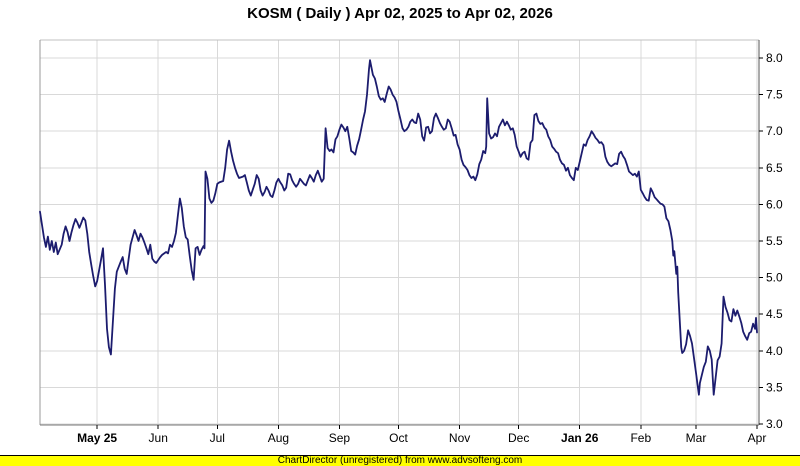 The width and height of the screenshot is (800, 466). Describe the element at coordinates (640, 438) in the screenshot. I see `x-tick-label: Feb` at that location.